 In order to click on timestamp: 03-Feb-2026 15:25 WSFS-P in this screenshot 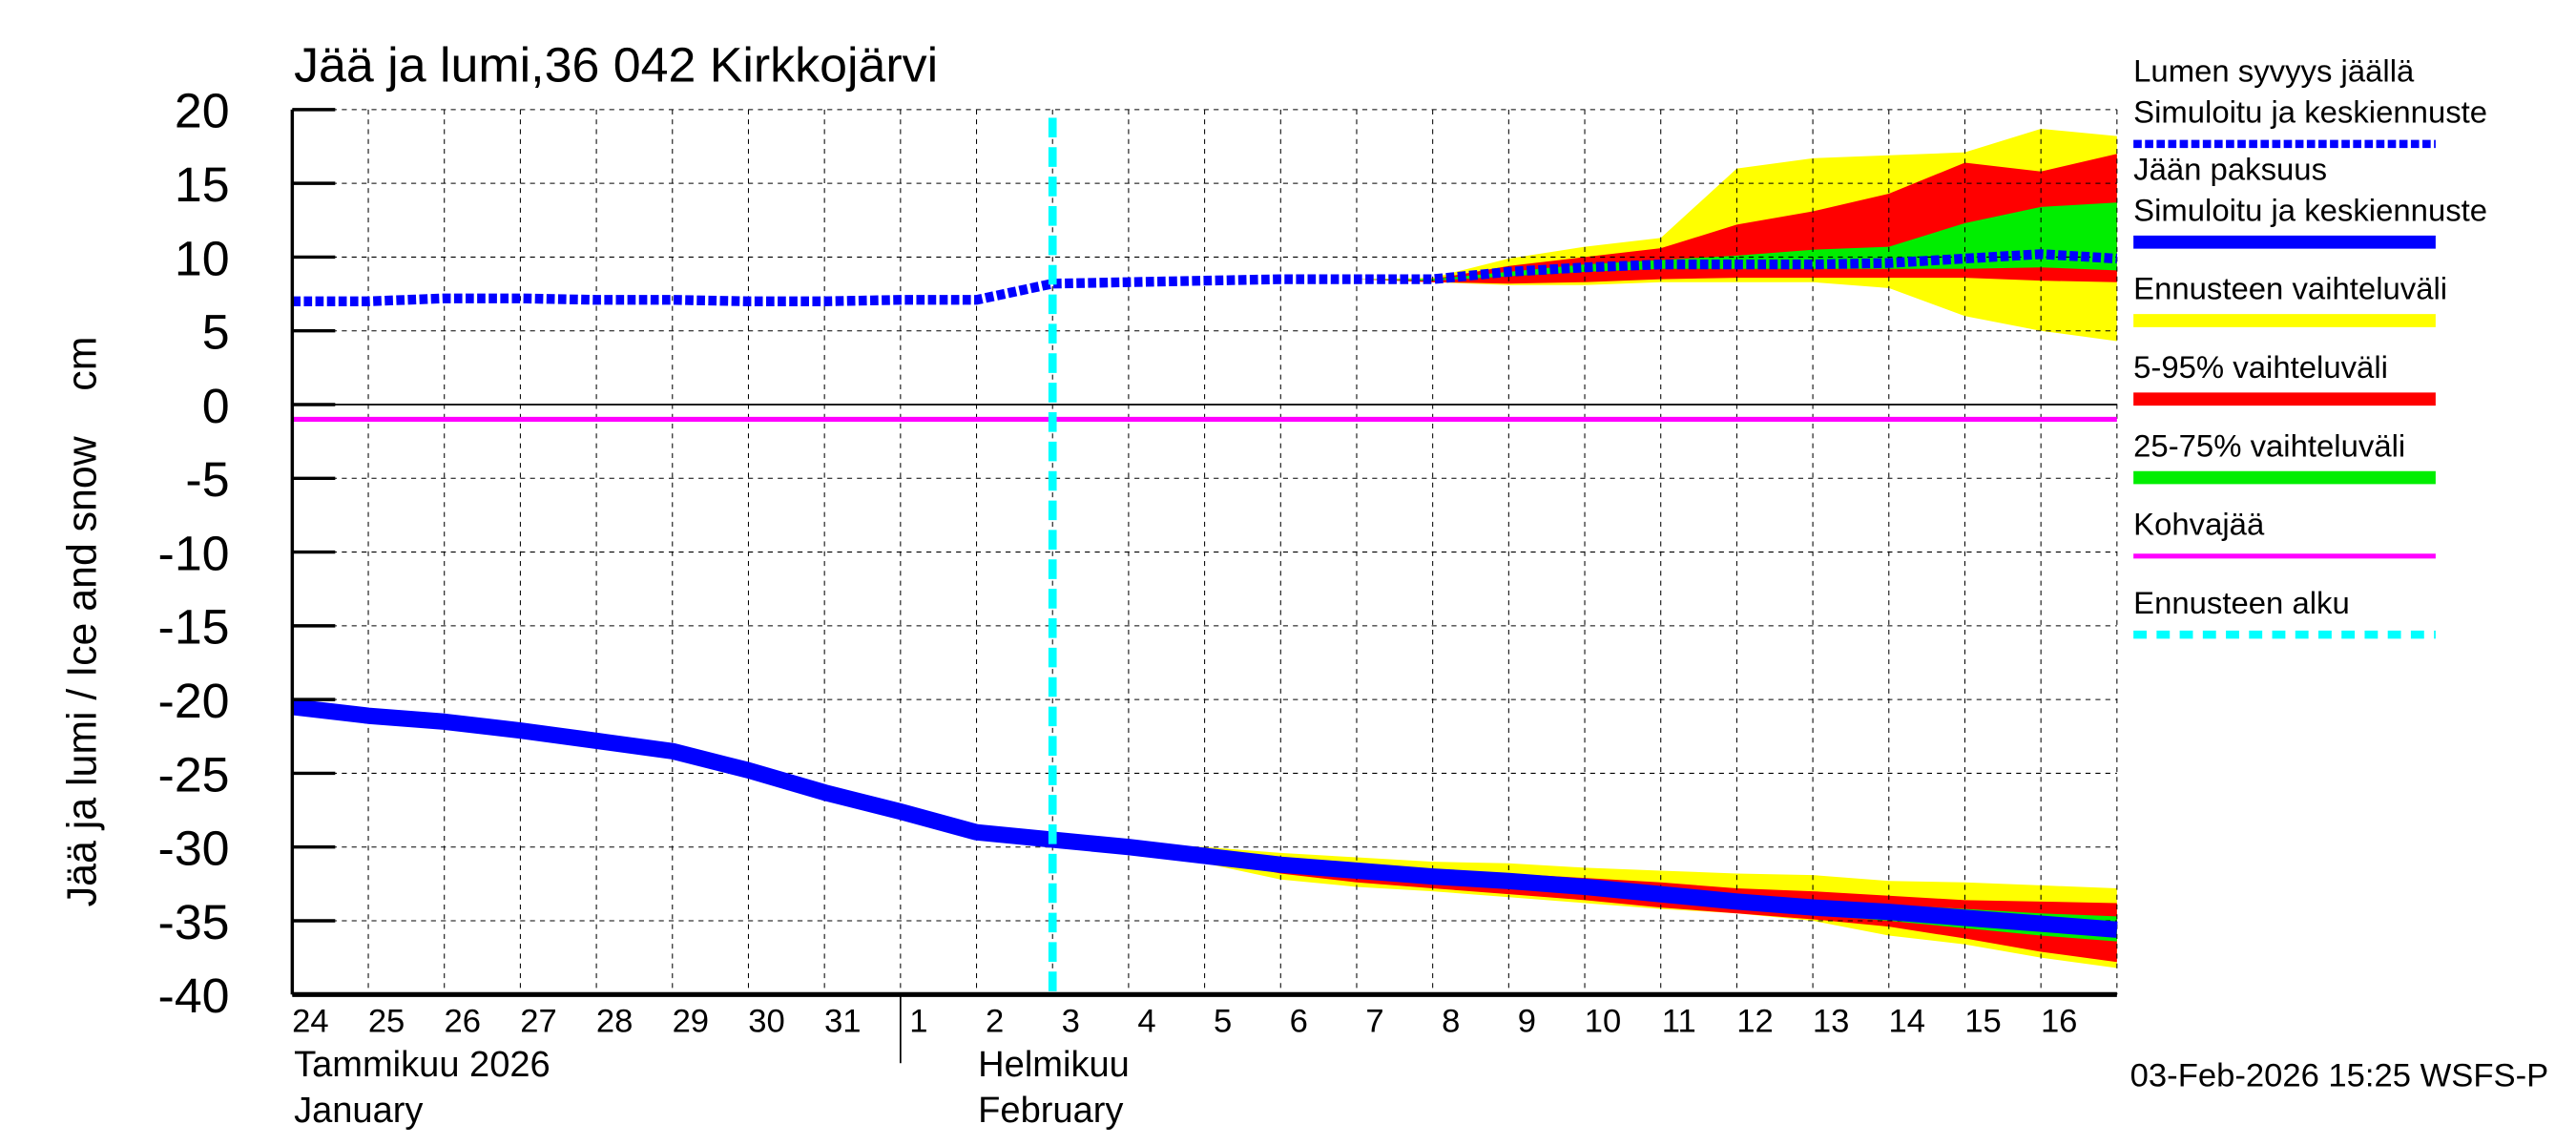, I will do `click(2339, 1075)`.